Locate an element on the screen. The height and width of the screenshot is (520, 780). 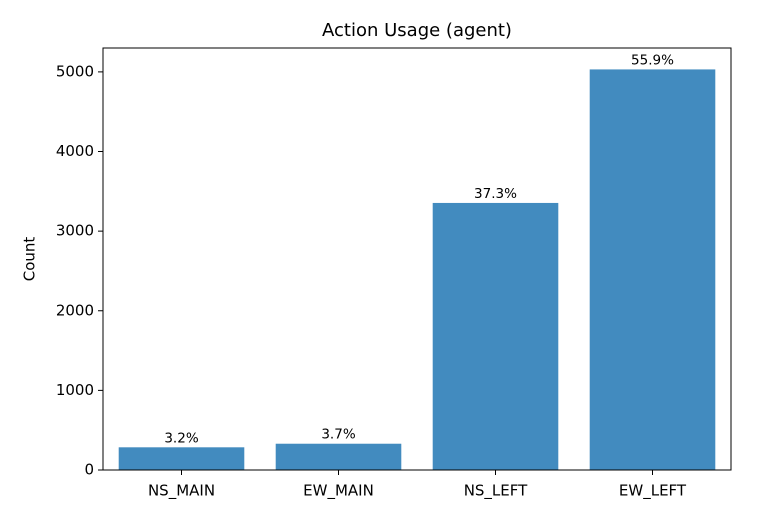
value-label: 3.2% is located at coordinates (181, 438).